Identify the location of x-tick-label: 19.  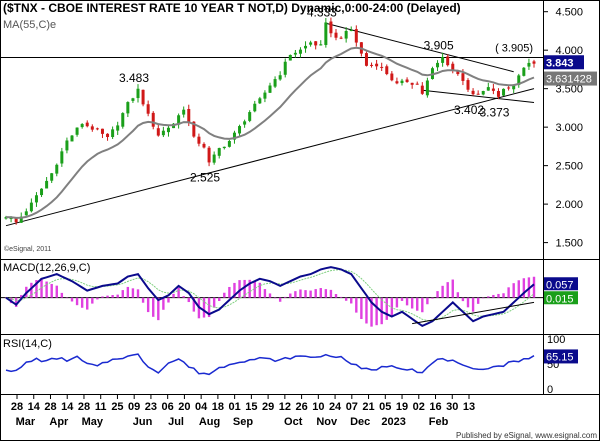
(402, 407).